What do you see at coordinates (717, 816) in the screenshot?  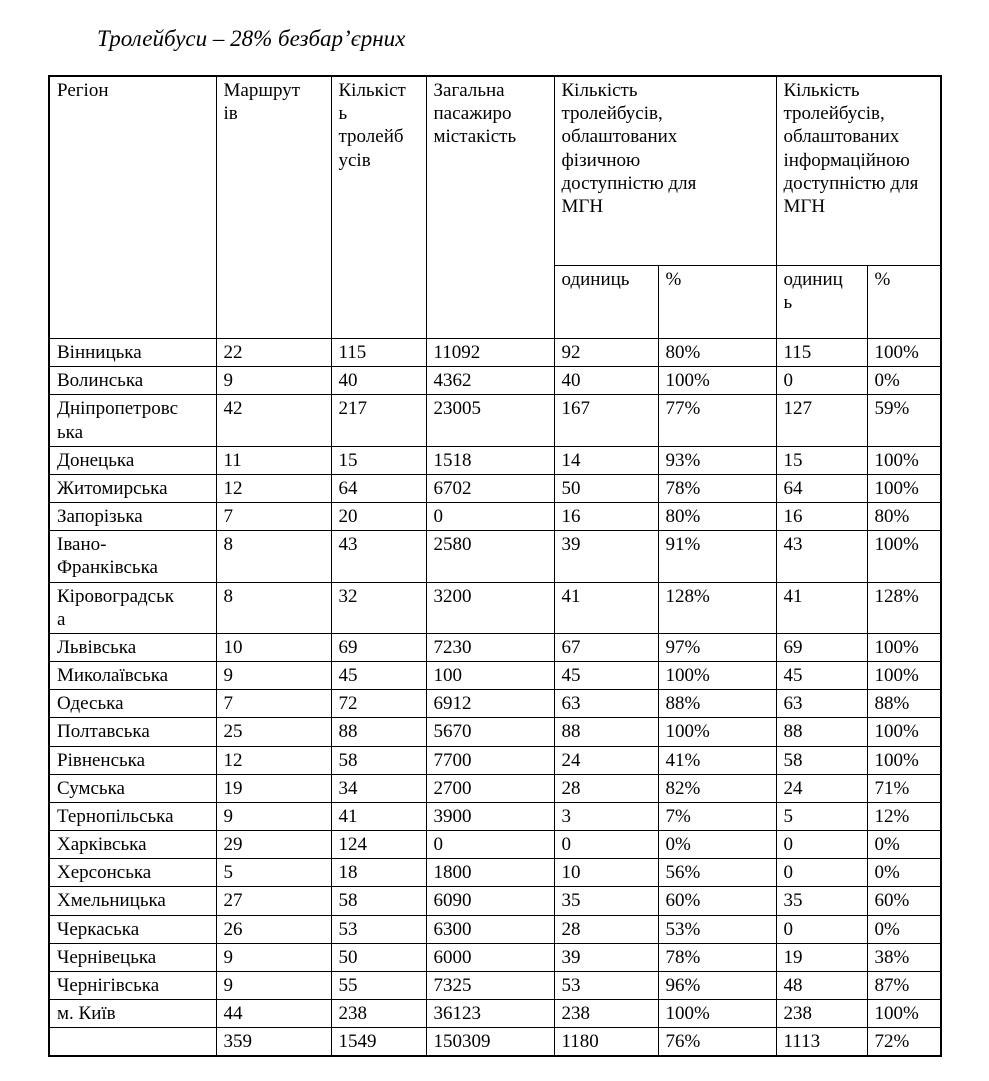 I see `value-cell: 7%` at bounding box center [717, 816].